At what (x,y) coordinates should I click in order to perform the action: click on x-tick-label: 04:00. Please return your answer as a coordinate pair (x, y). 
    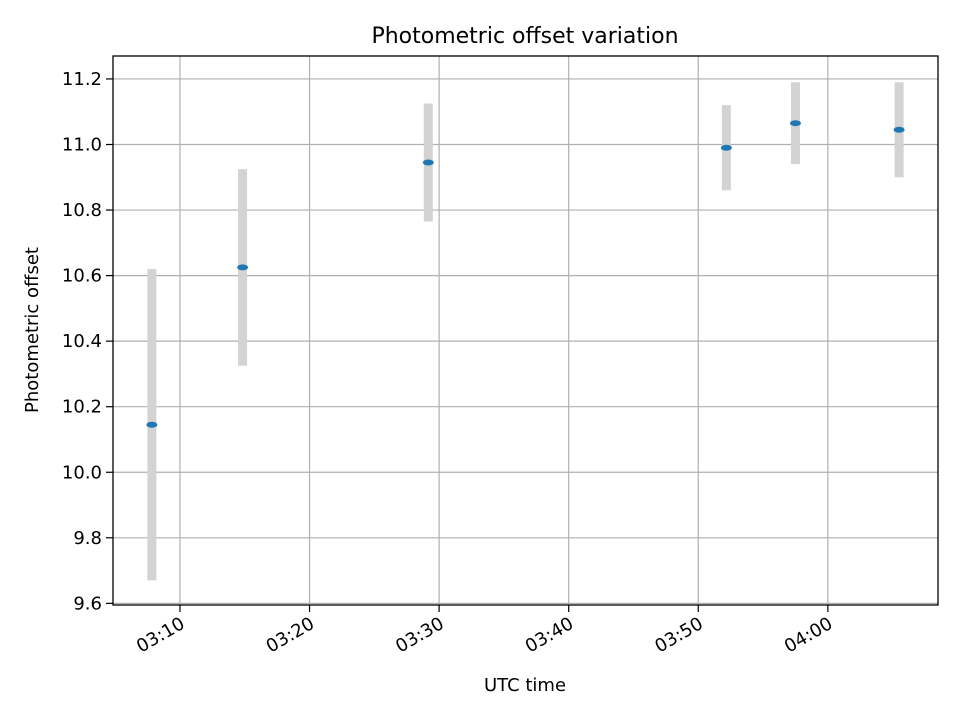
    Looking at the image, I should click on (808, 635).